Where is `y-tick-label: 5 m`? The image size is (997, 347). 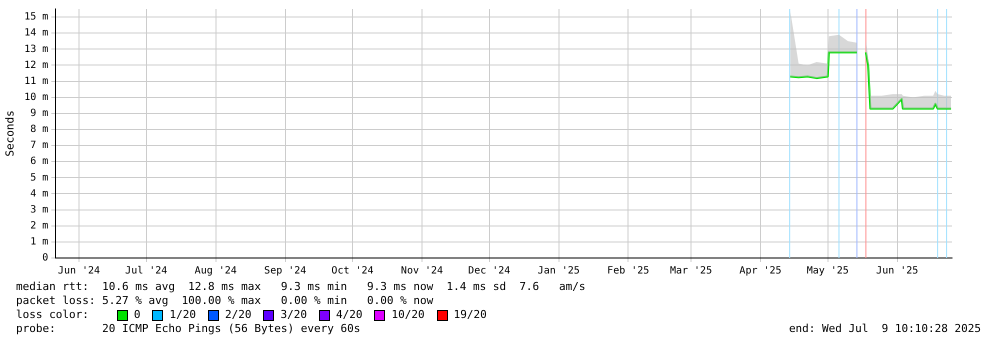
y-tick-label: 5 m is located at coordinates (39, 178).